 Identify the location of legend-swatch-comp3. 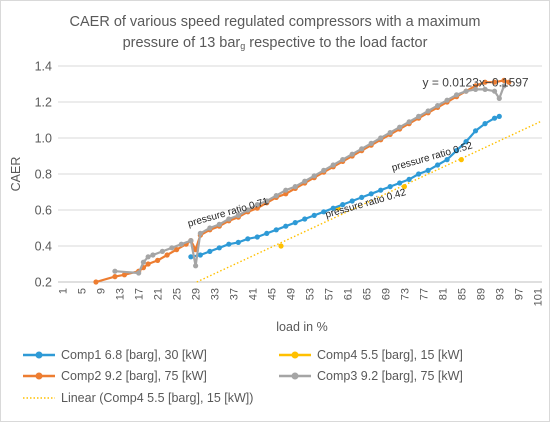
(295, 376).